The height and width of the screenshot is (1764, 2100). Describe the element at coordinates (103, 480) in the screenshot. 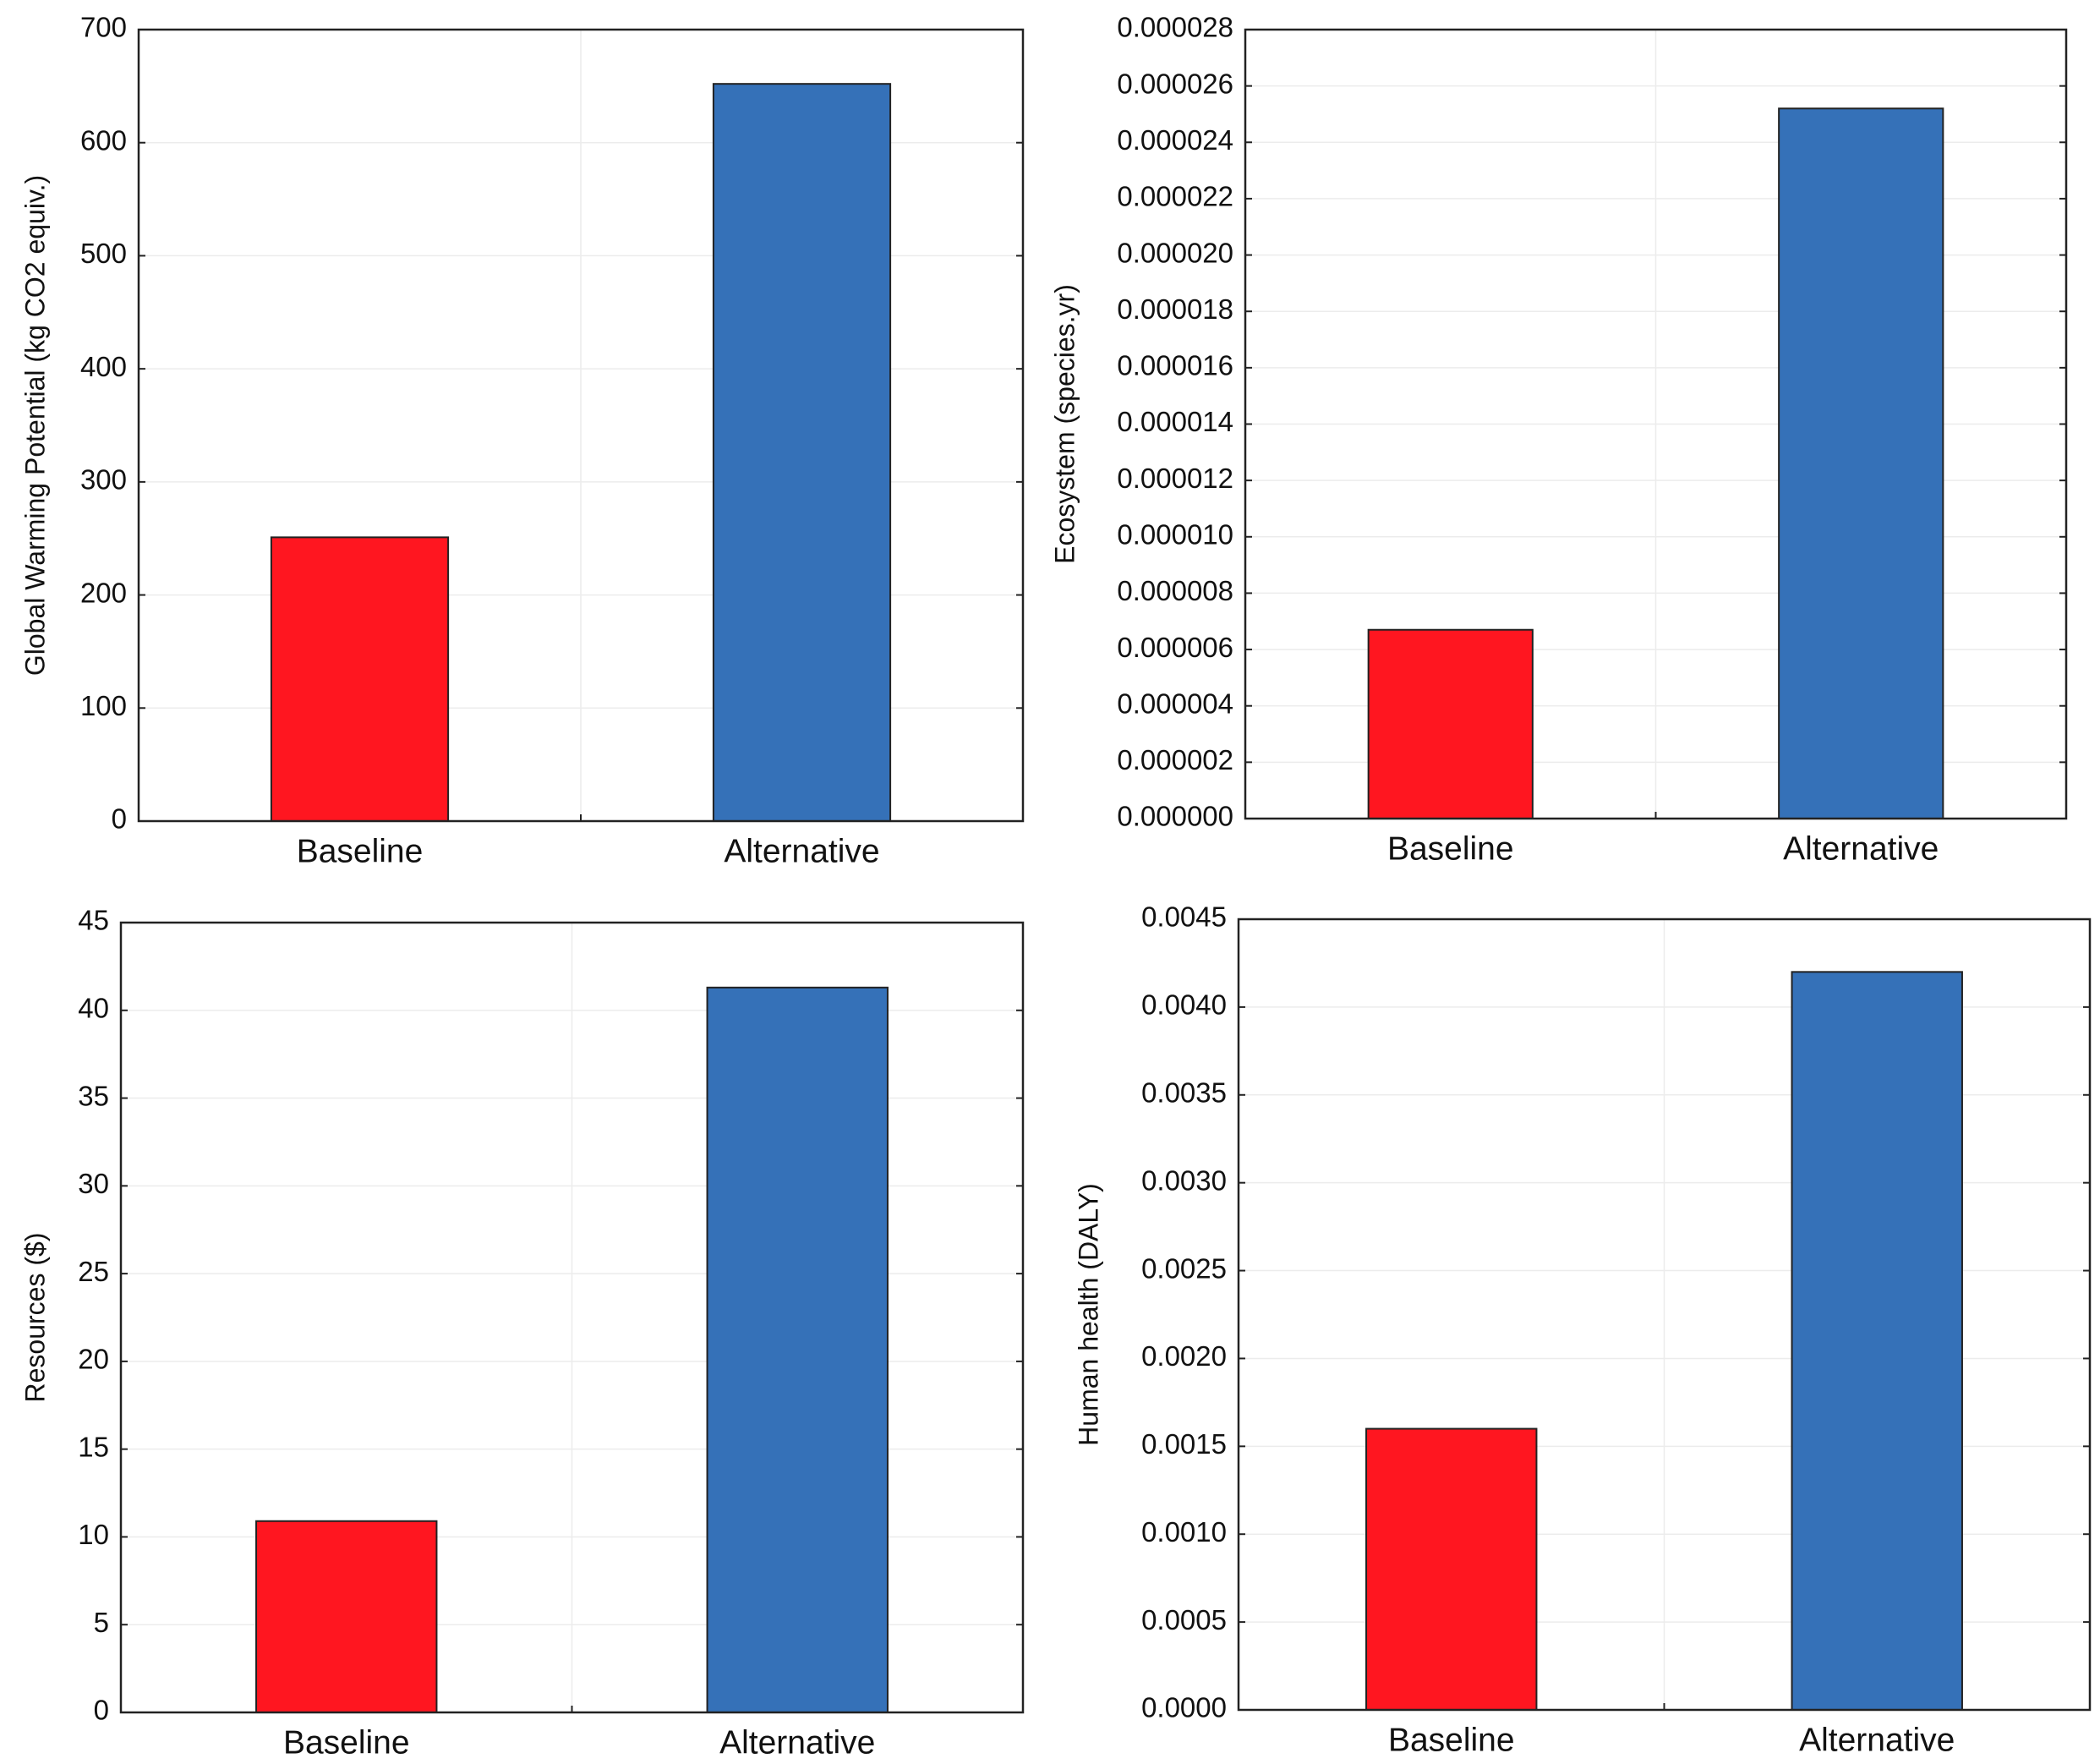

I see `y-tick-label: 300` at that location.